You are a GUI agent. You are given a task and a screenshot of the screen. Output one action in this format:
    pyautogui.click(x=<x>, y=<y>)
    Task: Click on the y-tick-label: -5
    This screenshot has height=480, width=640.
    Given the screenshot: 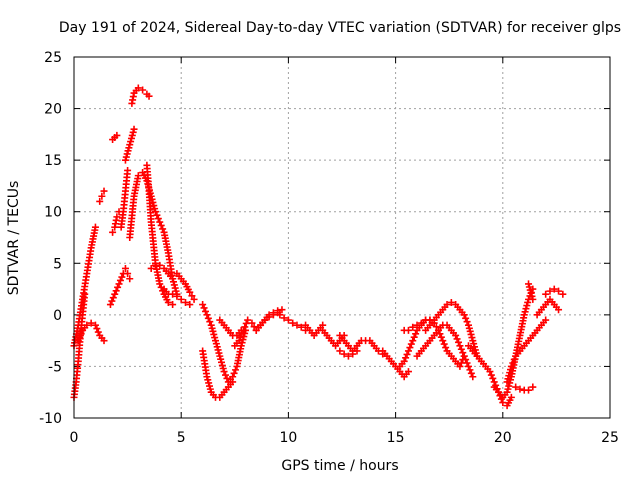 What is the action you would take?
    pyautogui.click(x=55, y=367)
    